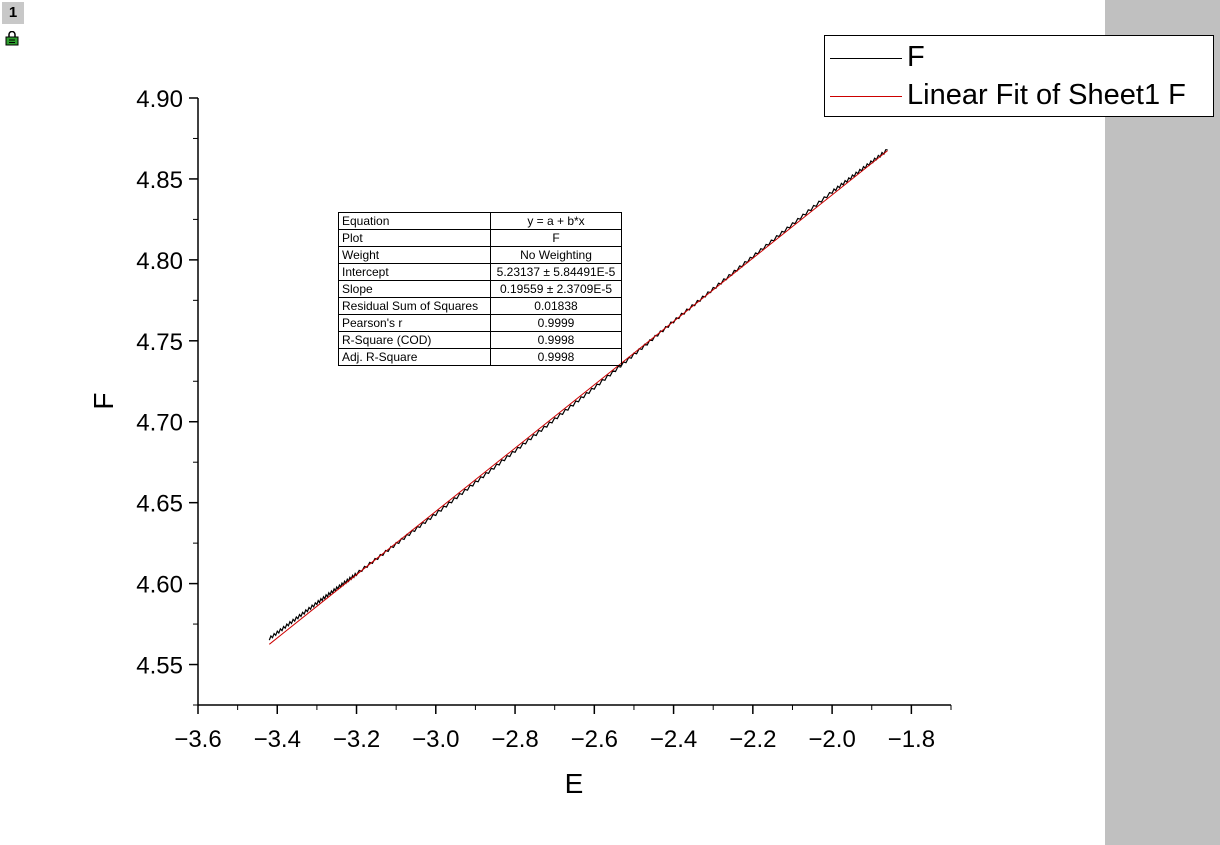  What do you see at coordinates (277, 739) in the screenshot?
I see `x-tick-label: −3.4` at bounding box center [277, 739].